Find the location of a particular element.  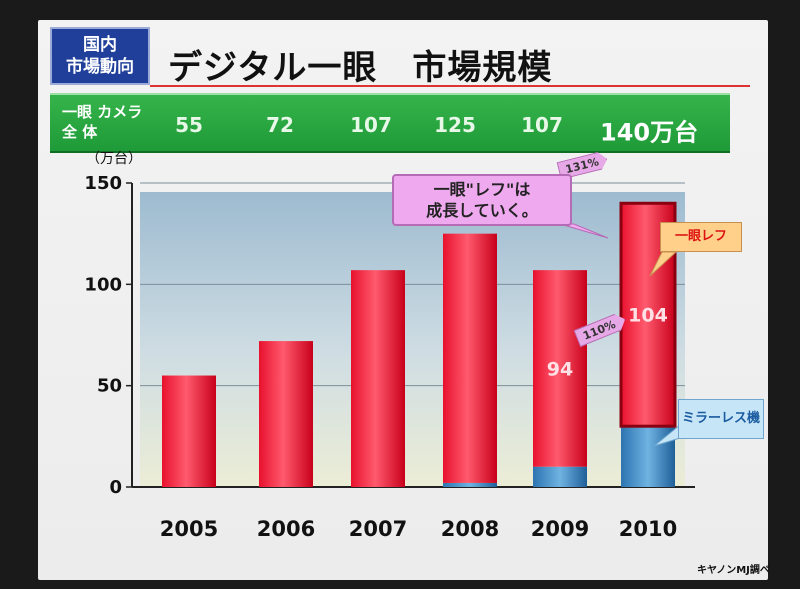

x-tick-label-2005: 2005 is located at coordinates (189, 529).